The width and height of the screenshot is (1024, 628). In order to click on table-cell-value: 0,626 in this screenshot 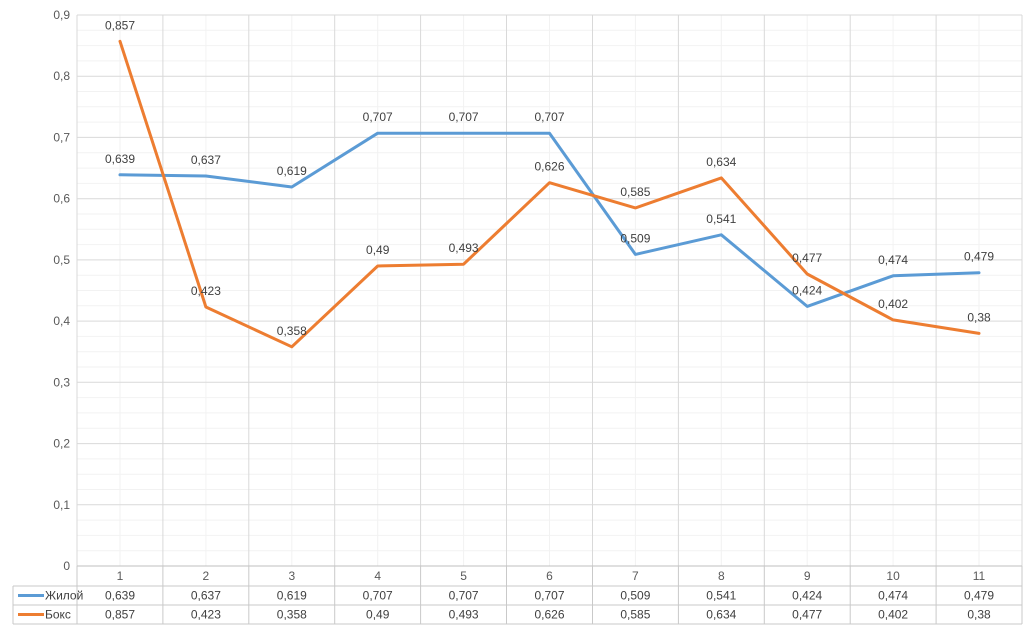, I will do `click(549, 615)`.